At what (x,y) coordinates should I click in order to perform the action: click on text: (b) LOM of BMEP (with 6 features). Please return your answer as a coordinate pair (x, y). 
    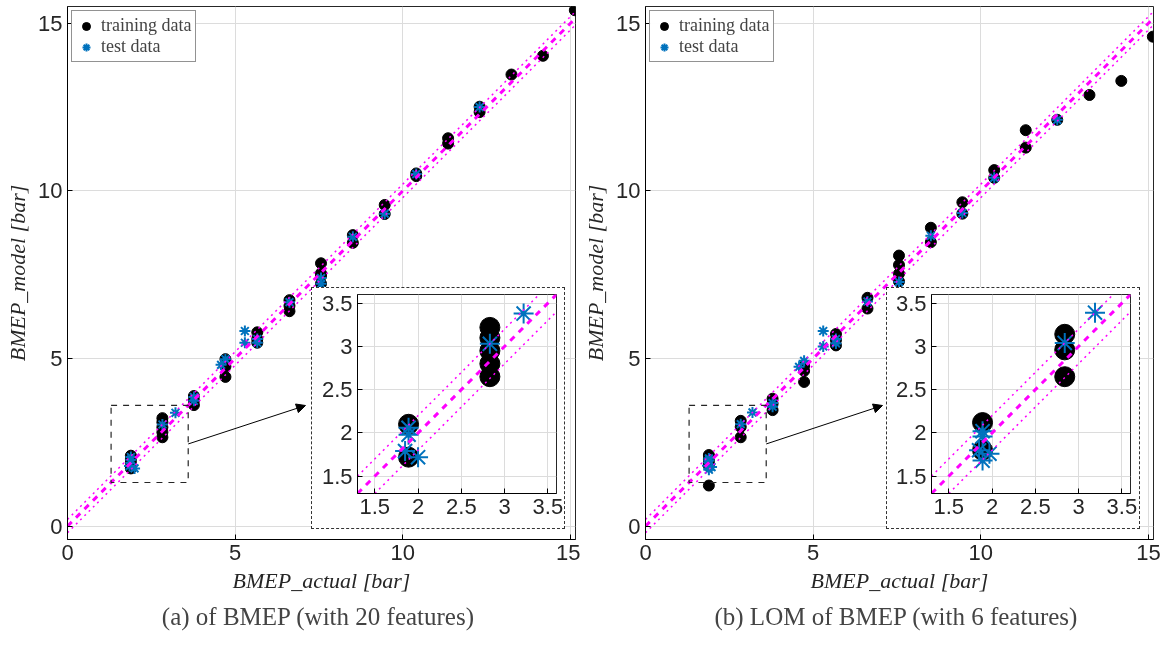
    Looking at the image, I should click on (896, 616).